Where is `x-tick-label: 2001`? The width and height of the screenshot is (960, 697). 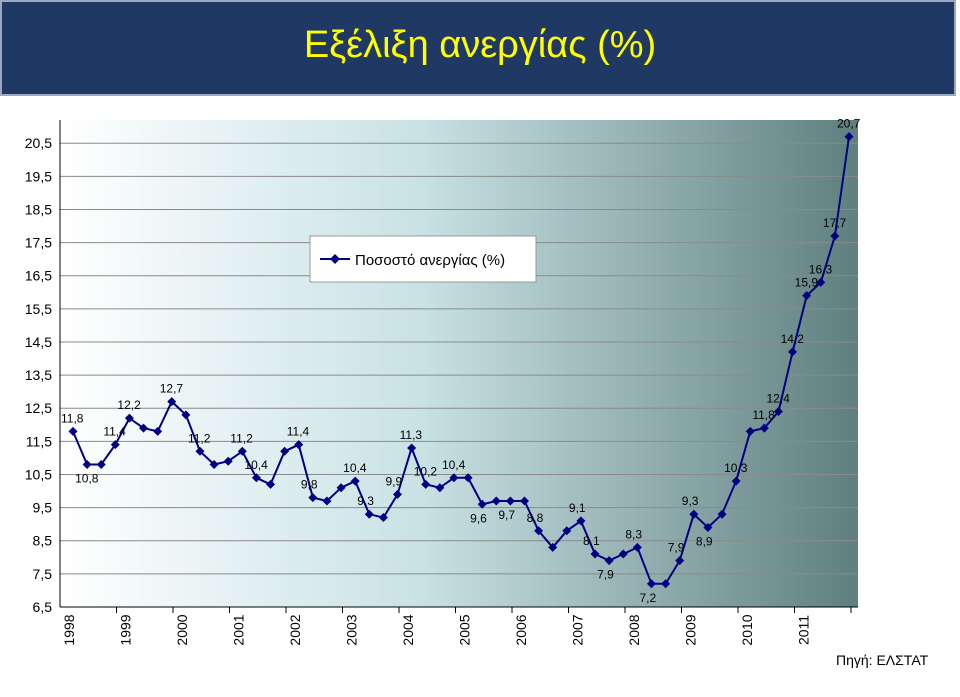 x-tick-label: 2001 is located at coordinates (239, 629).